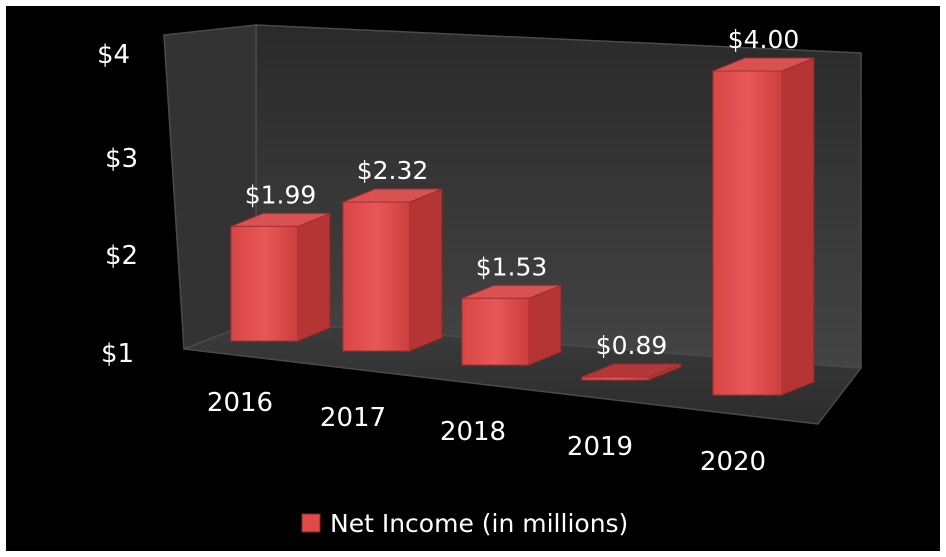 This screenshot has height=557, width=946. Describe the element at coordinates (632, 345) in the screenshot. I see `data-label: $0.89` at that location.